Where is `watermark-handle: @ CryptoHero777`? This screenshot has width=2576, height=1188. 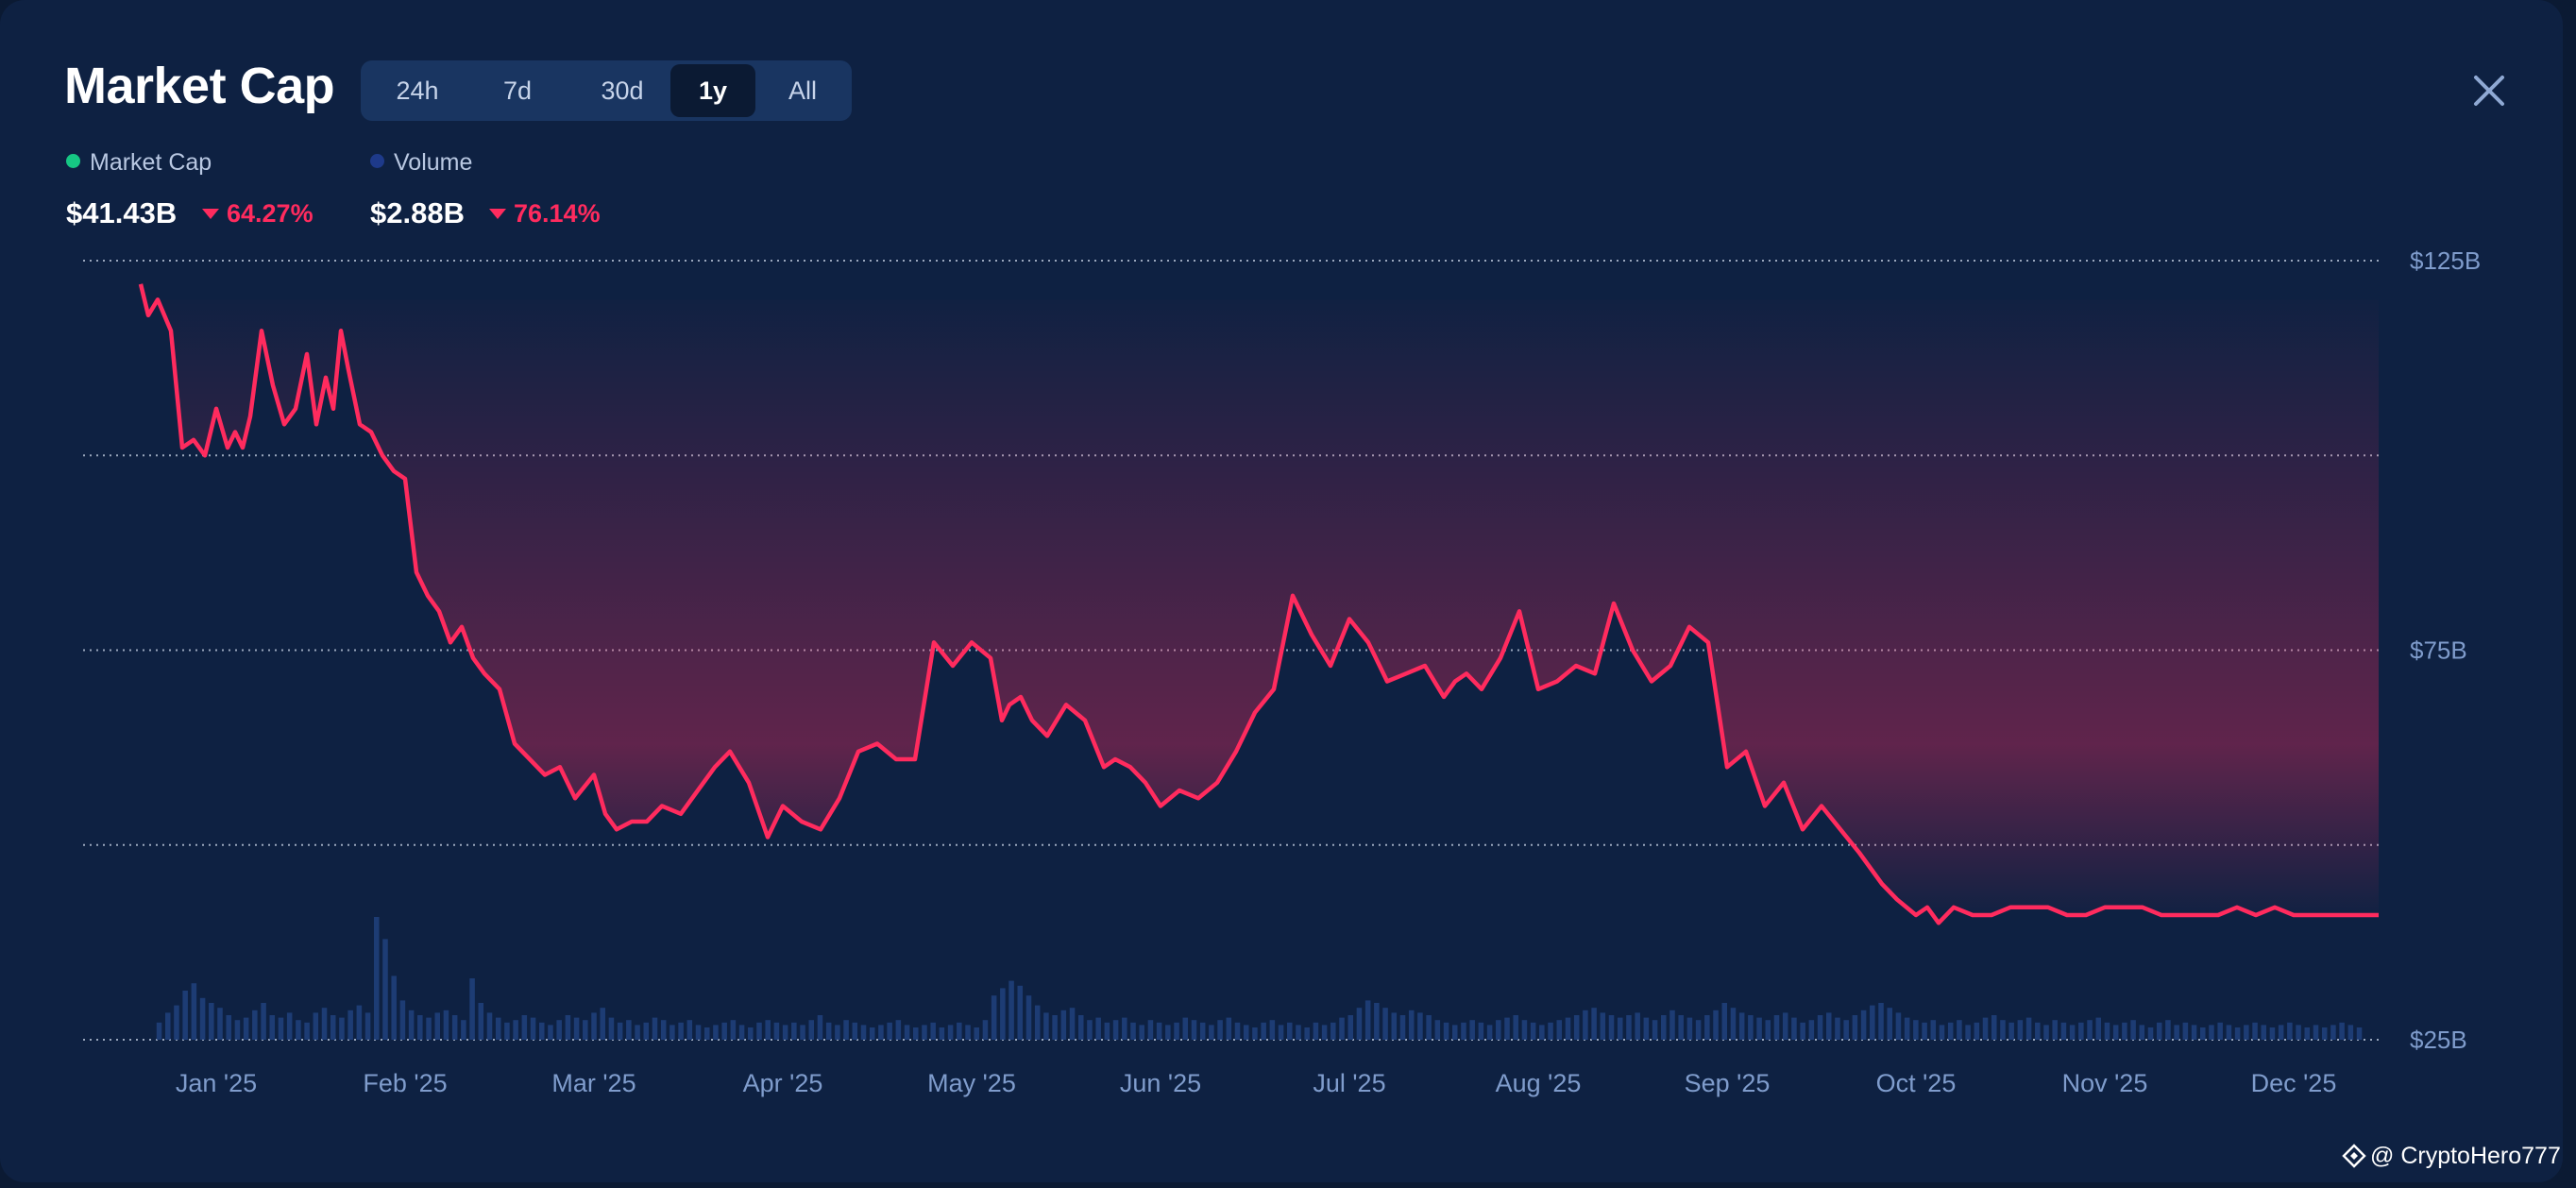
watermark-handle: @ CryptoHero777 is located at coordinates (2465, 1156).